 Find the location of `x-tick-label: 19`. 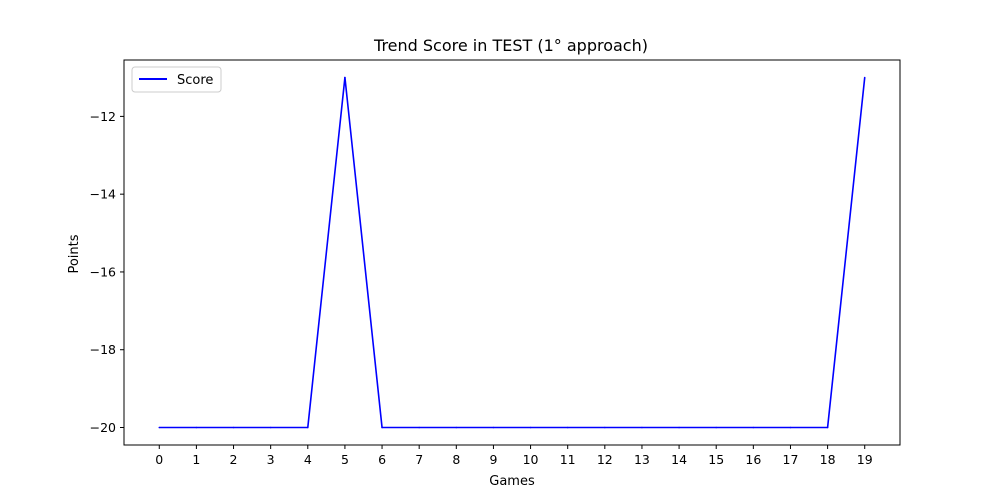

x-tick-label: 19 is located at coordinates (865, 459).